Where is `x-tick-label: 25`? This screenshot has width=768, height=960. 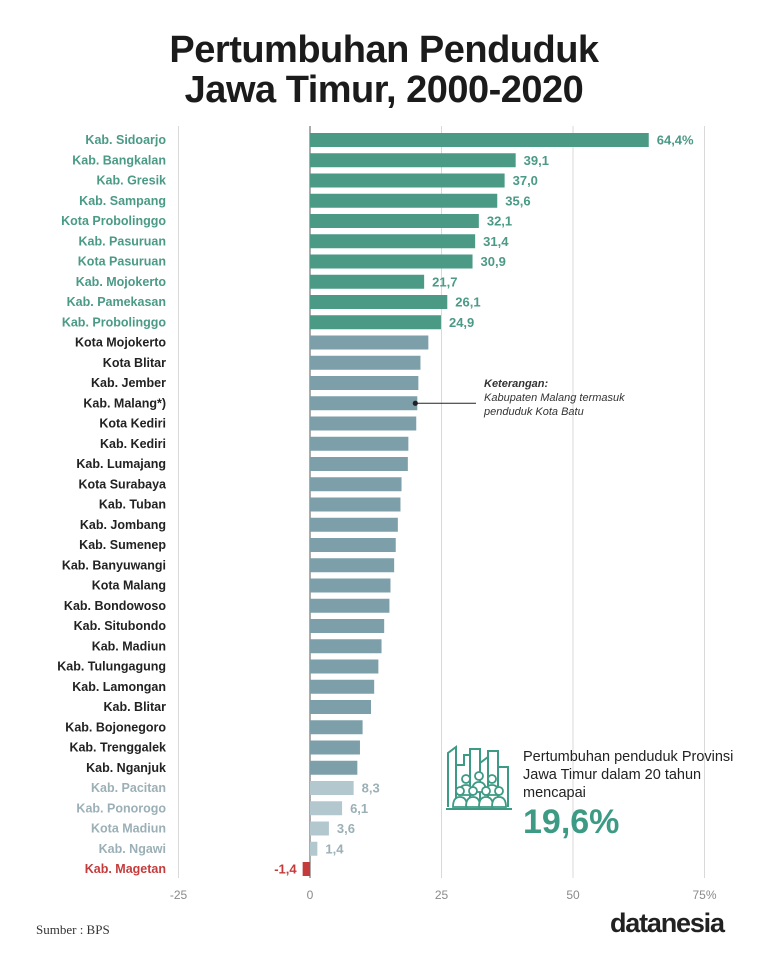
x-tick-label: 25 is located at coordinates (442, 895).